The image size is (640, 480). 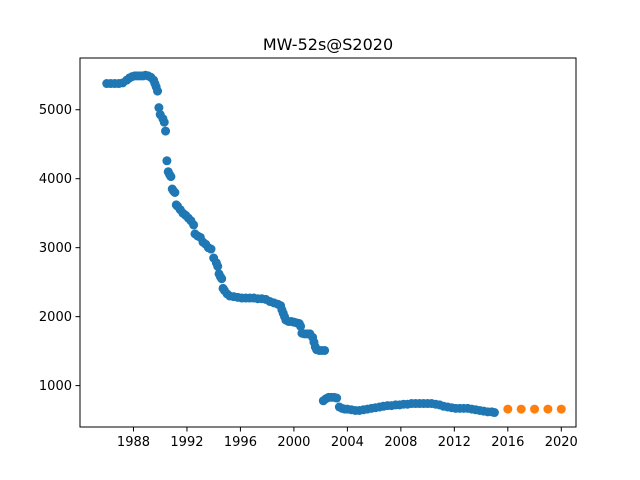 I want to click on y-tick-label: 5000, so click(x=55, y=110).